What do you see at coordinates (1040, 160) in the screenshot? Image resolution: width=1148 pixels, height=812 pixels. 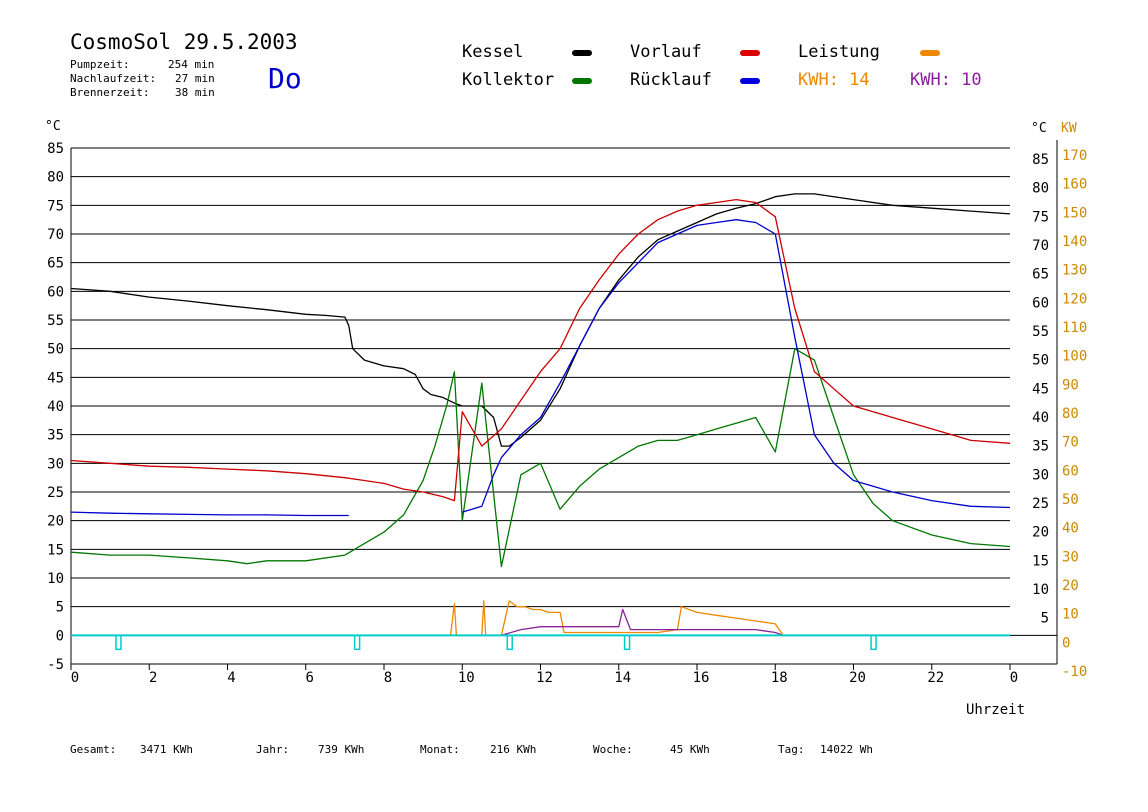 I see `y-tick-label-right: 85` at bounding box center [1040, 160].